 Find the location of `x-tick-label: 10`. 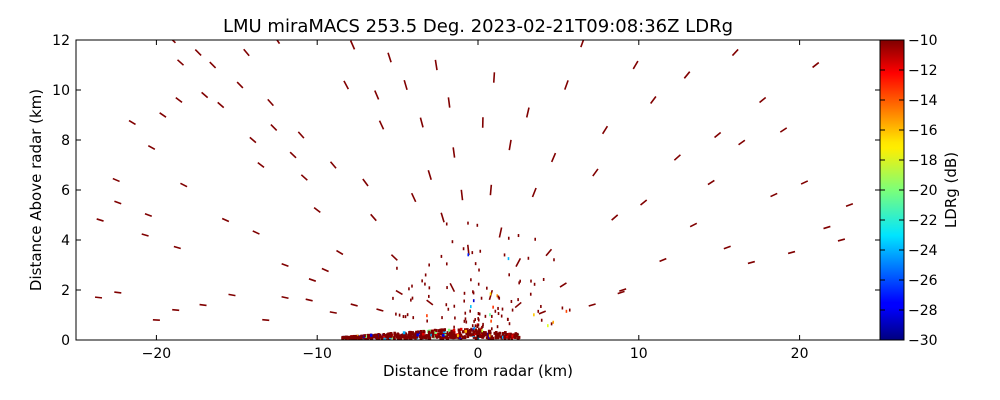

x-tick-label: 10 is located at coordinates (639, 354).